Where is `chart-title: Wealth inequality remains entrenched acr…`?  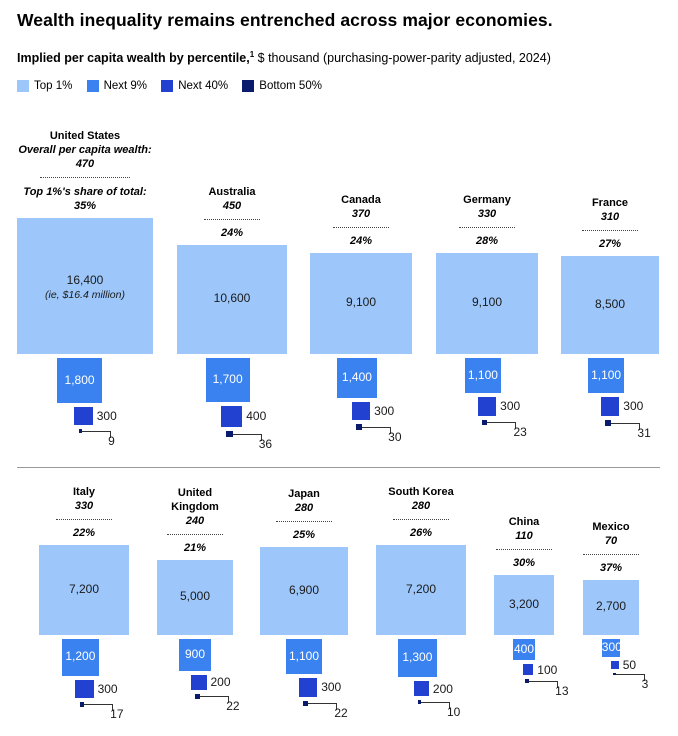
chart-title: Wealth inequality remains entrenched acr… is located at coordinates (285, 20).